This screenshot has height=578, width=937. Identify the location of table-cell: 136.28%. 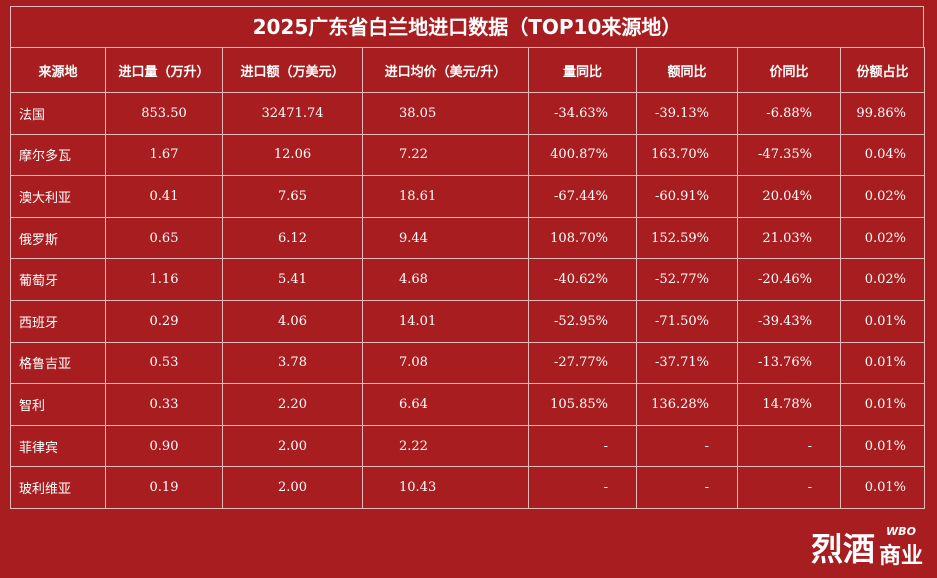
(687, 404).